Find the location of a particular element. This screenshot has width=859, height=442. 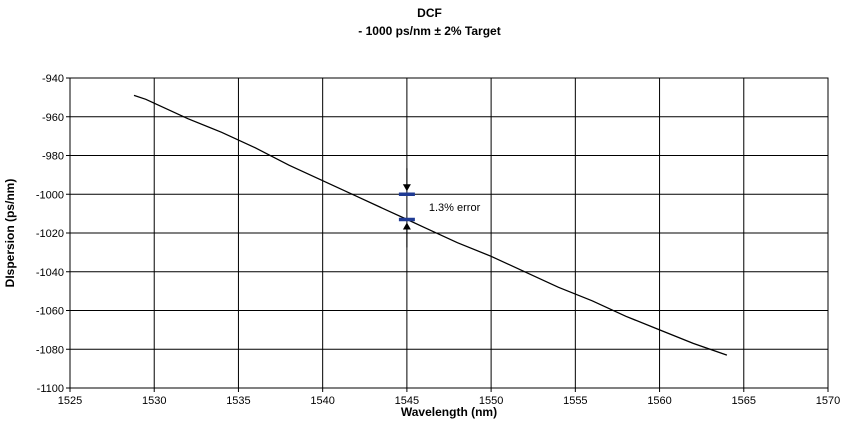

y-axis-label: DIspersion (ps/nm) is located at coordinates (10, 233).